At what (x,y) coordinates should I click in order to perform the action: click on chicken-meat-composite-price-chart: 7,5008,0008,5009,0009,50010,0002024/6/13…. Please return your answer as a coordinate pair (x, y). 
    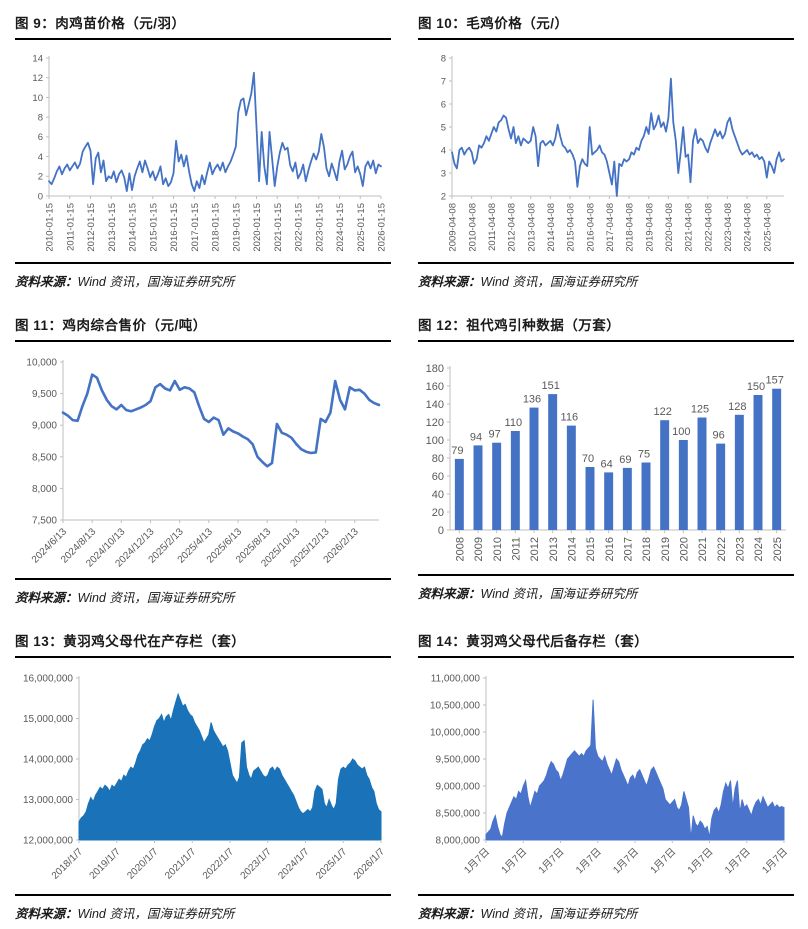
    Looking at the image, I should click on (203, 464).